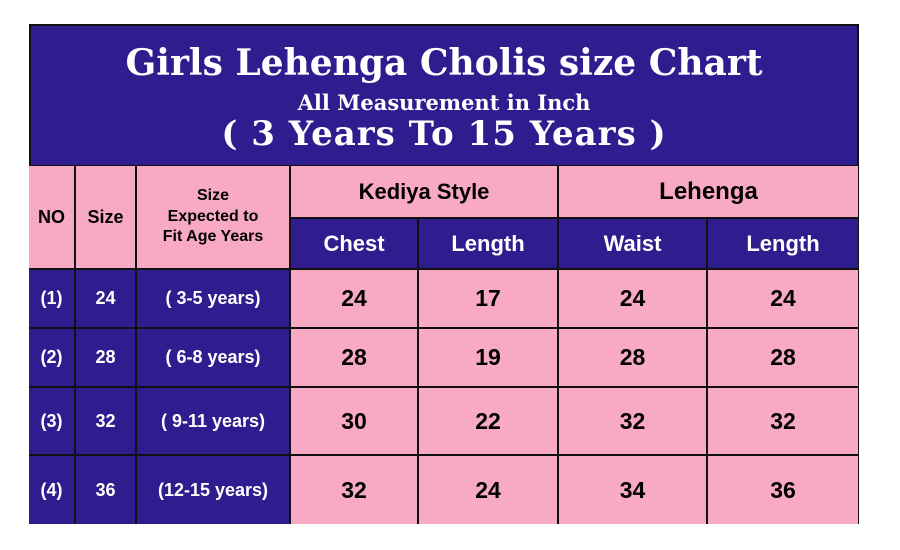  Describe the element at coordinates (51, 421) in the screenshot. I see `cell-no: (3)` at that location.